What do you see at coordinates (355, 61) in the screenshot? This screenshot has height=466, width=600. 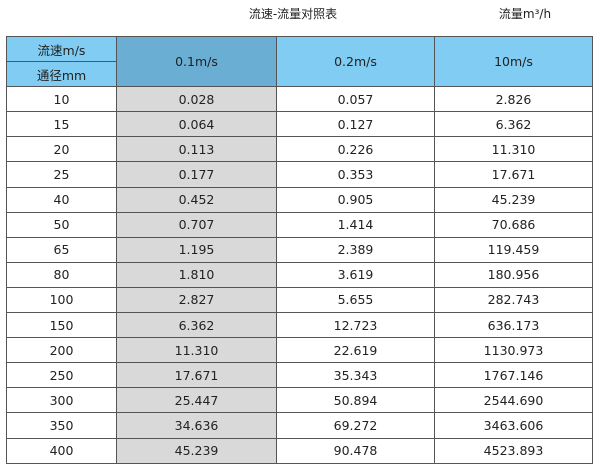 I see `column-header: 0.2m/s` at bounding box center [355, 61].